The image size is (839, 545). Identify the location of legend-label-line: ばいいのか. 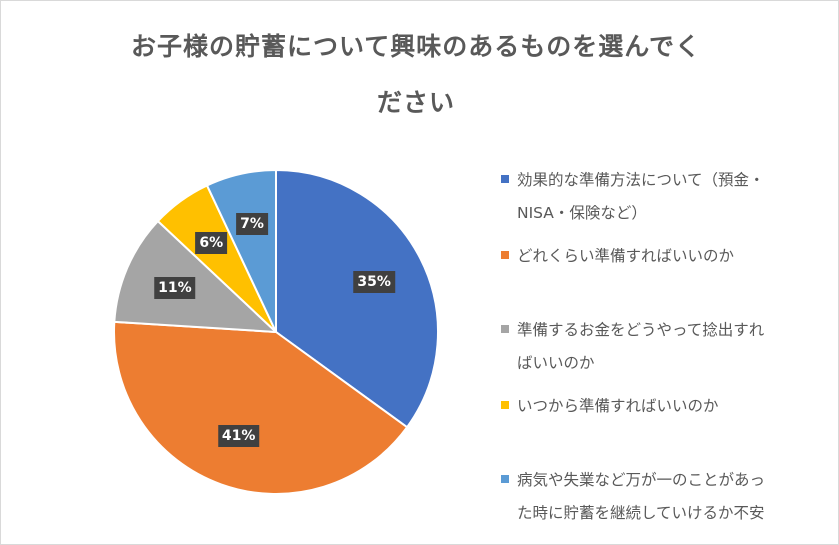
(556, 363).